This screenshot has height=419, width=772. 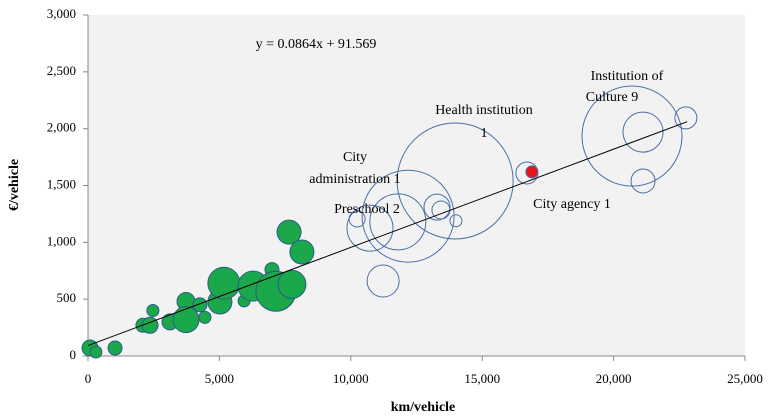 I want to click on x-tick-label: 15,000, so click(x=482, y=378).